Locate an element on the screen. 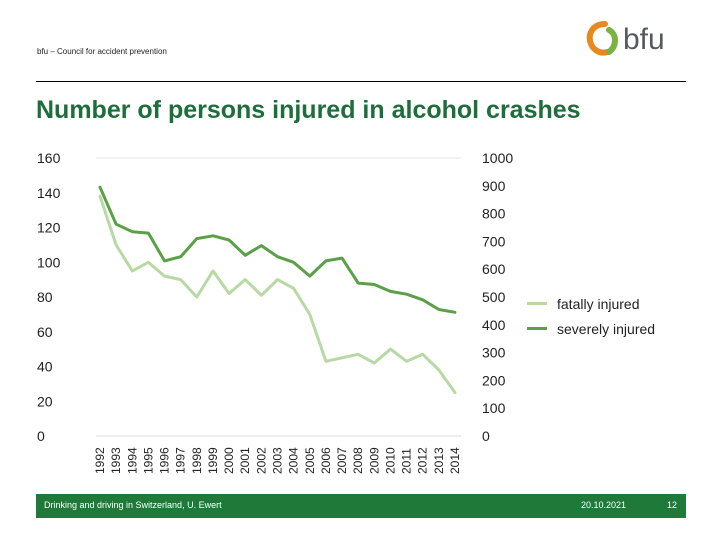 Image resolution: width=720 pixels, height=540 pixels. header-rule is located at coordinates (361, 81).